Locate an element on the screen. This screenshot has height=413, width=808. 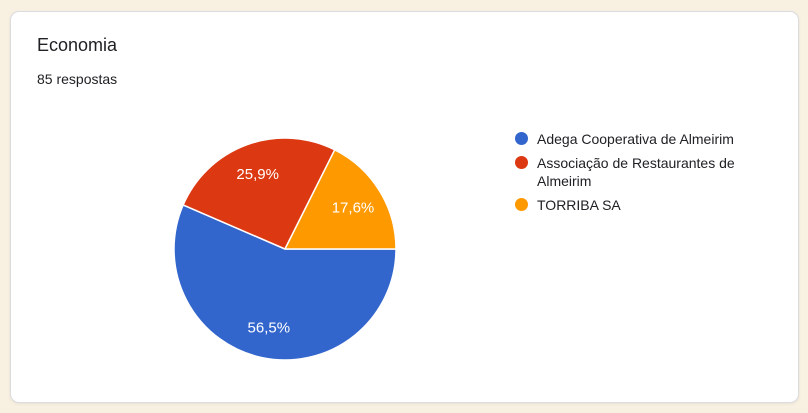
legend-label: Associação de Restaurantes de Almeirim is located at coordinates (636, 172).